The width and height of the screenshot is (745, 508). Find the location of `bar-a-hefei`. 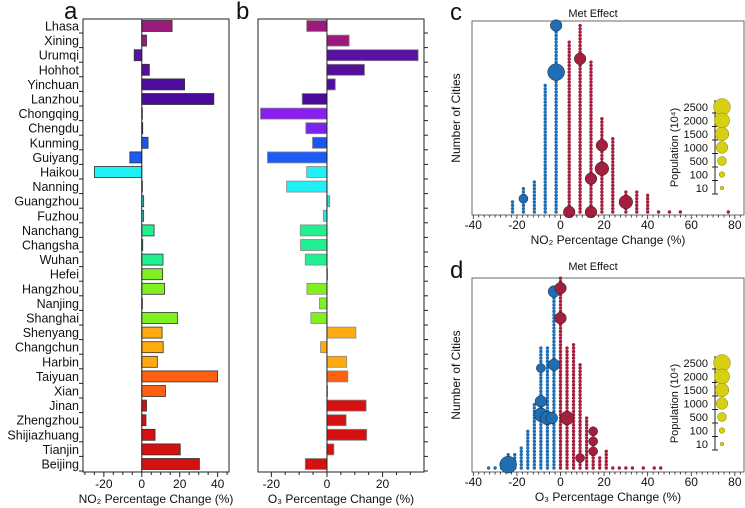

bar-a-hefei is located at coordinates (152, 274).